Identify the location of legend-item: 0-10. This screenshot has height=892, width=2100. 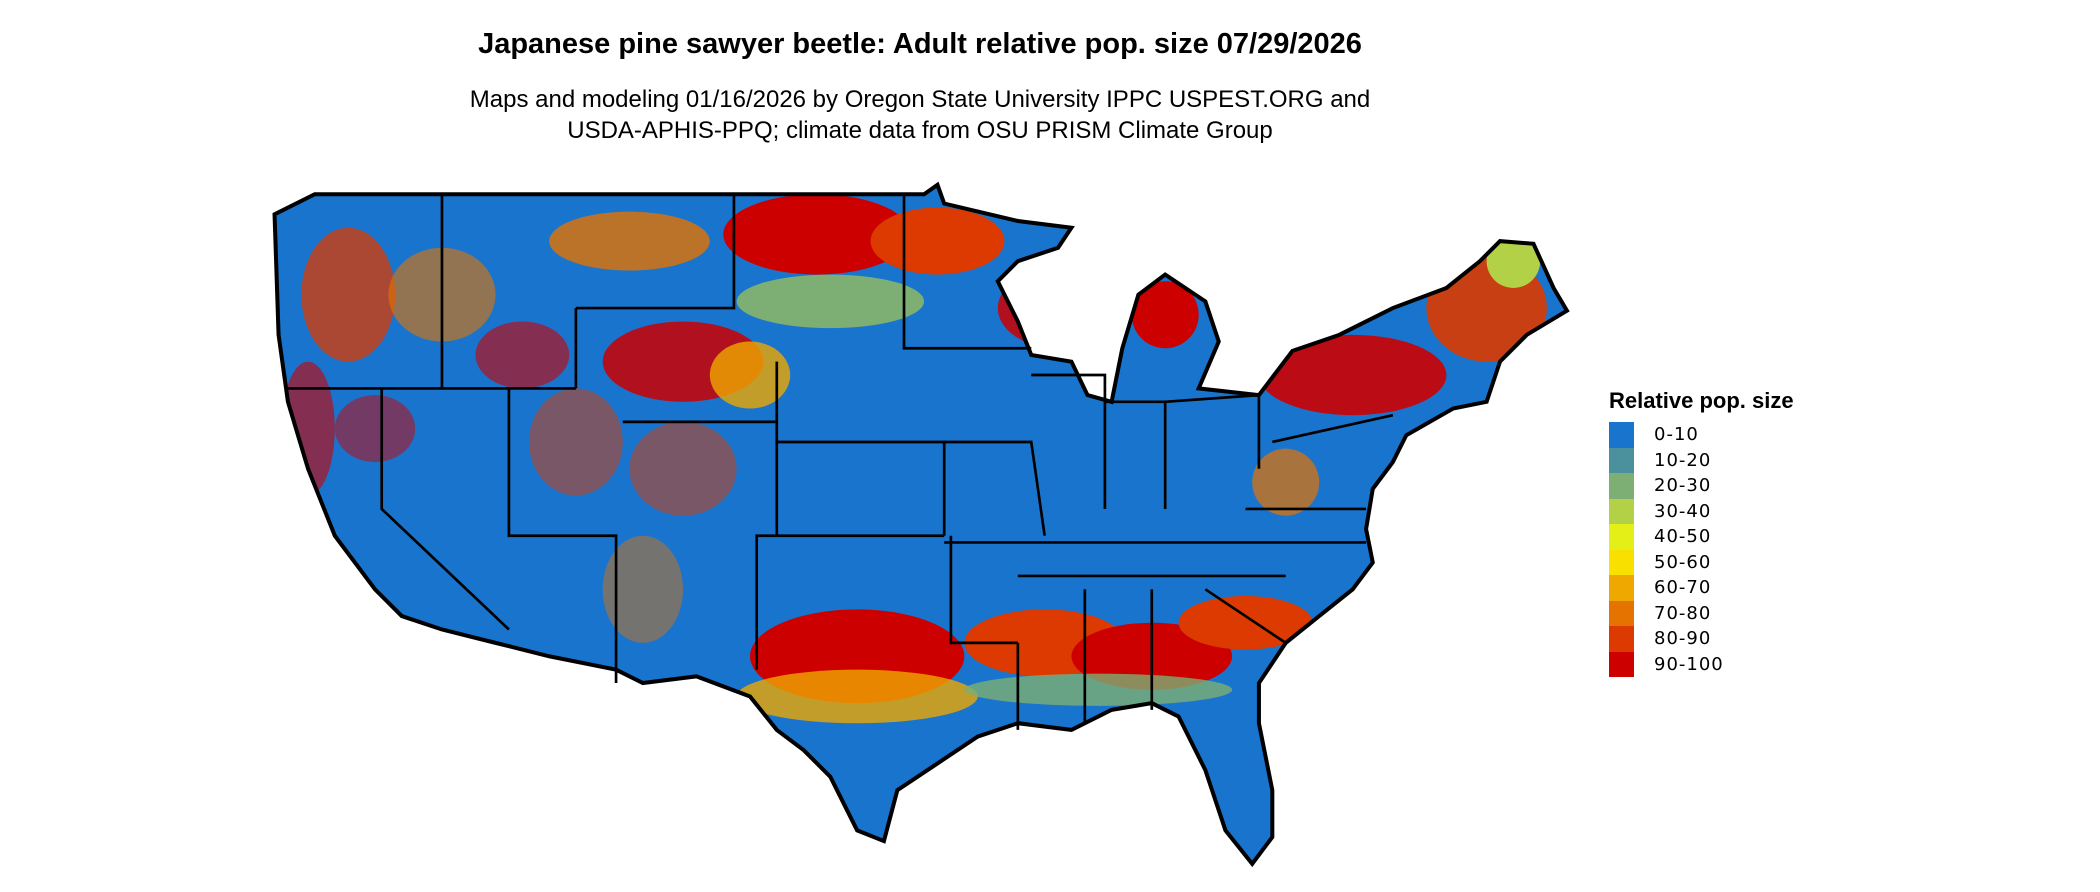
(1701, 435).